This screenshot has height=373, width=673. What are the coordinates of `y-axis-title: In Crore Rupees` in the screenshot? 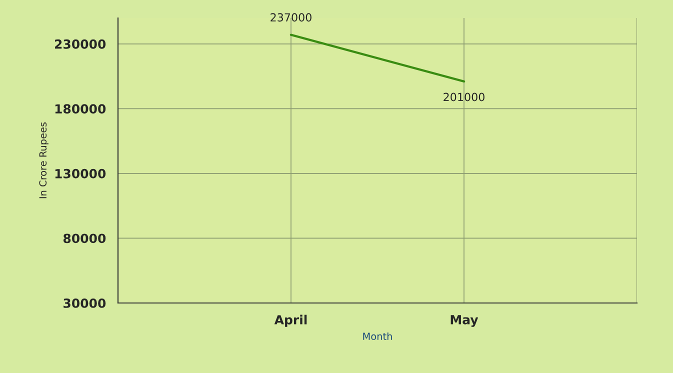 It's located at (43, 160).